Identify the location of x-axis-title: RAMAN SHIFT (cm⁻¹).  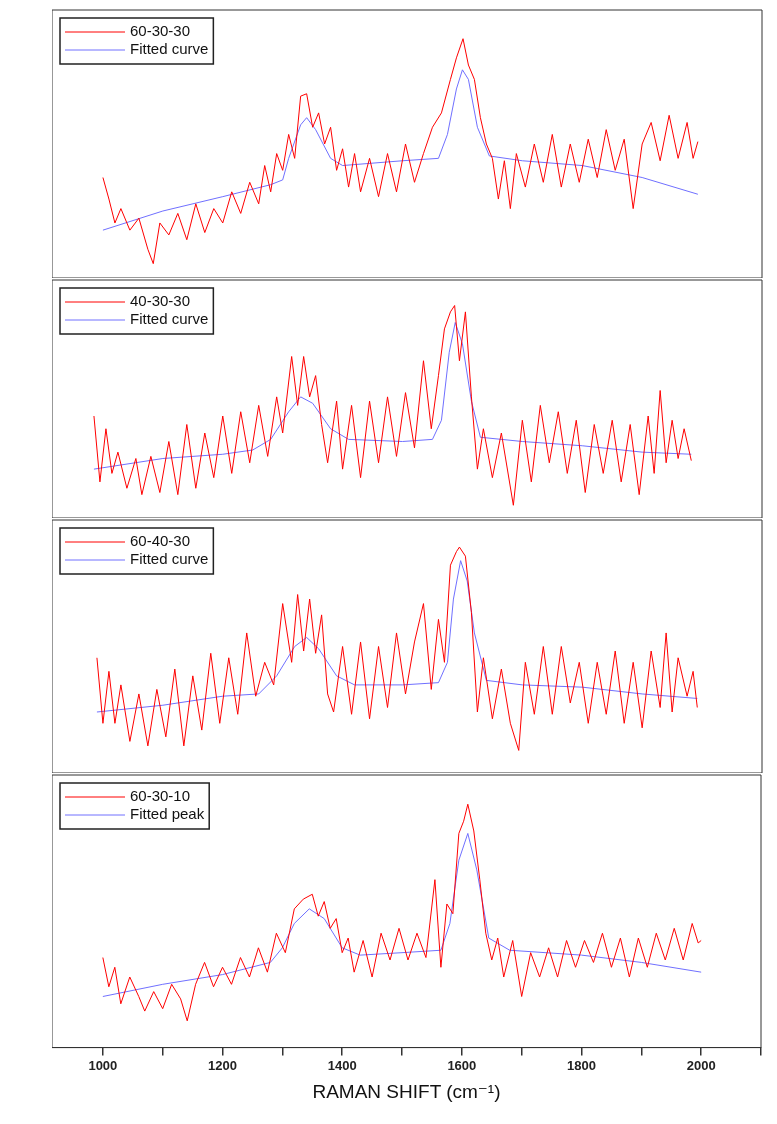
(406, 1091).